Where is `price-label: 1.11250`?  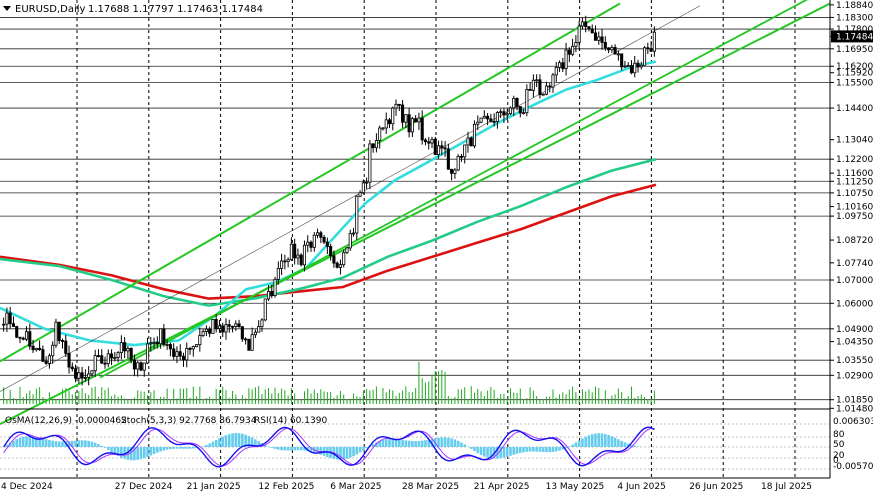 price-label: 1.11250 is located at coordinates (854, 182).